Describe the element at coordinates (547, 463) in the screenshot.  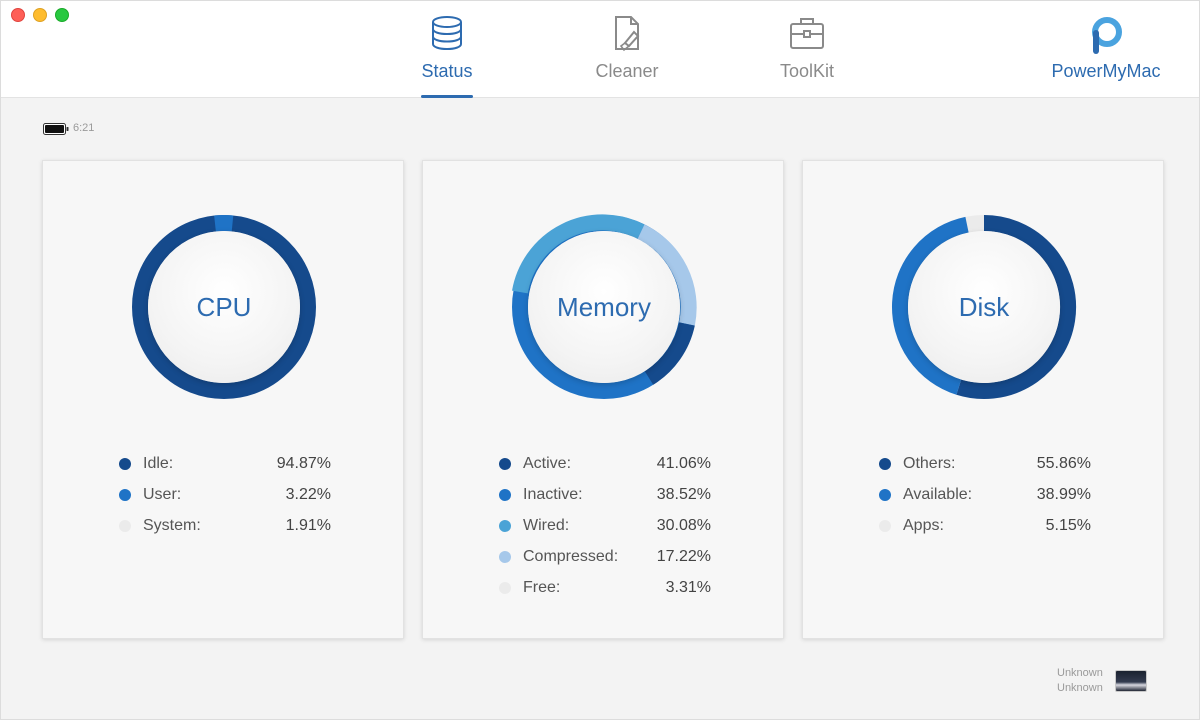
I see `legend-label: Active:` at that location.